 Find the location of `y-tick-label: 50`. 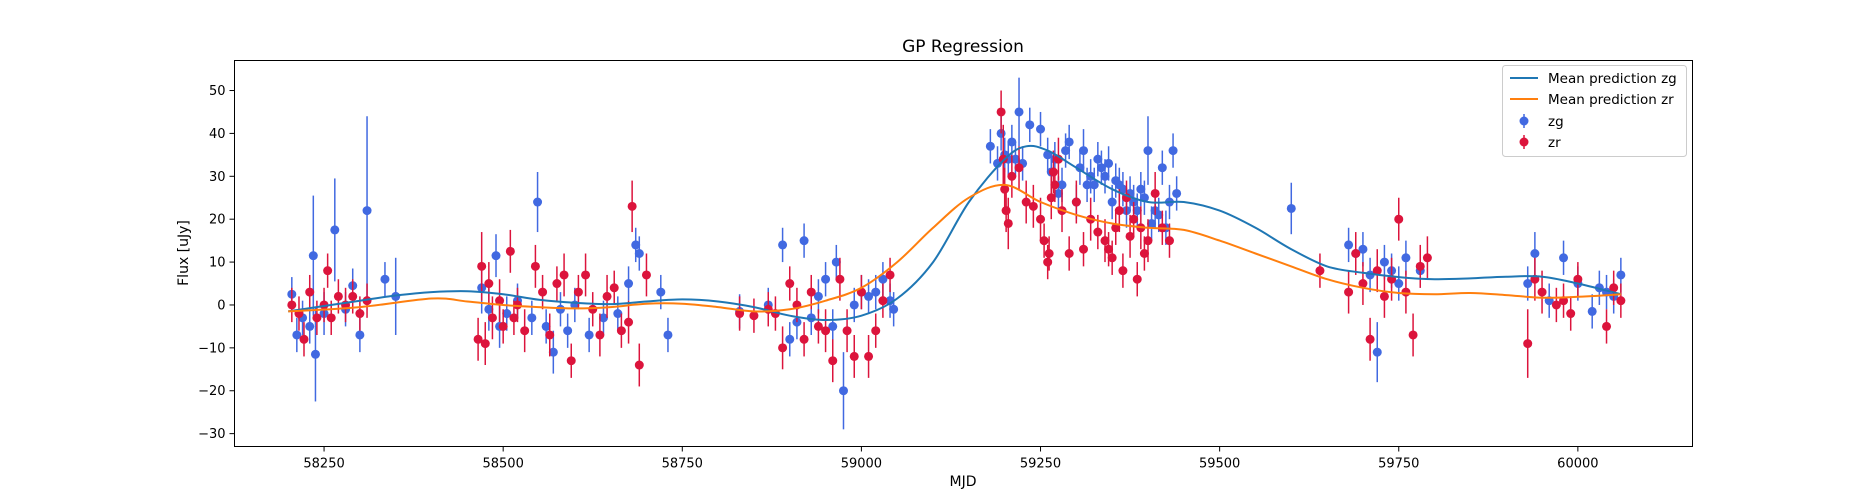

y-tick-label: 50 is located at coordinates (217, 91).